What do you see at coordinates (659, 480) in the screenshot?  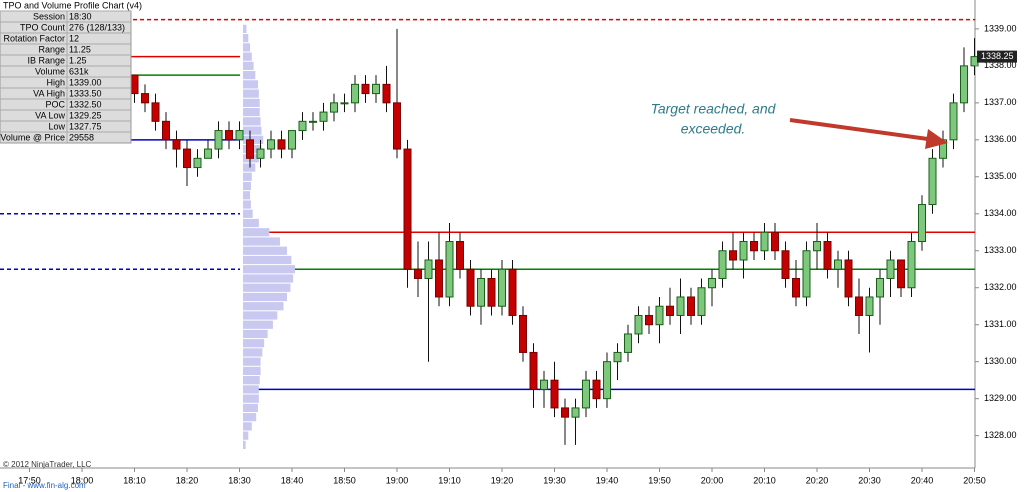 I see `x-tick-label: 19:50` at bounding box center [659, 480].